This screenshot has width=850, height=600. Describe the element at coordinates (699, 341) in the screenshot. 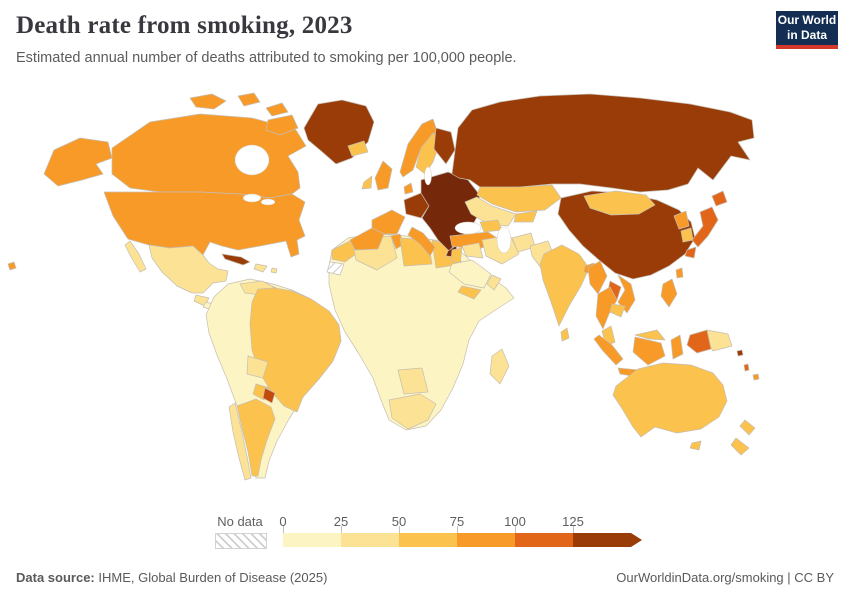

I see `papua-indonesia` at that location.